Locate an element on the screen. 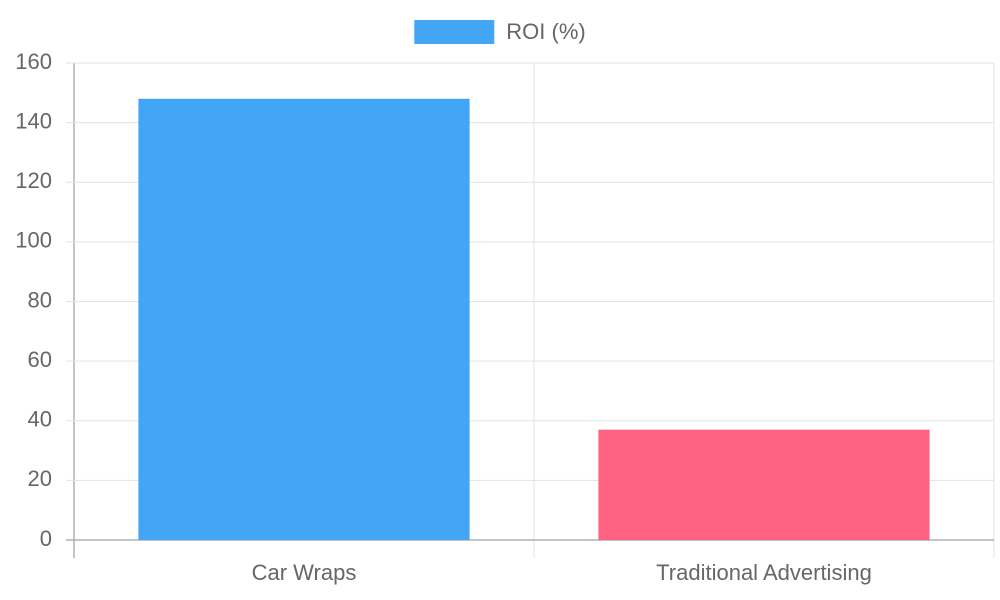  y-tick-label: 40 is located at coordinates (40, 419).